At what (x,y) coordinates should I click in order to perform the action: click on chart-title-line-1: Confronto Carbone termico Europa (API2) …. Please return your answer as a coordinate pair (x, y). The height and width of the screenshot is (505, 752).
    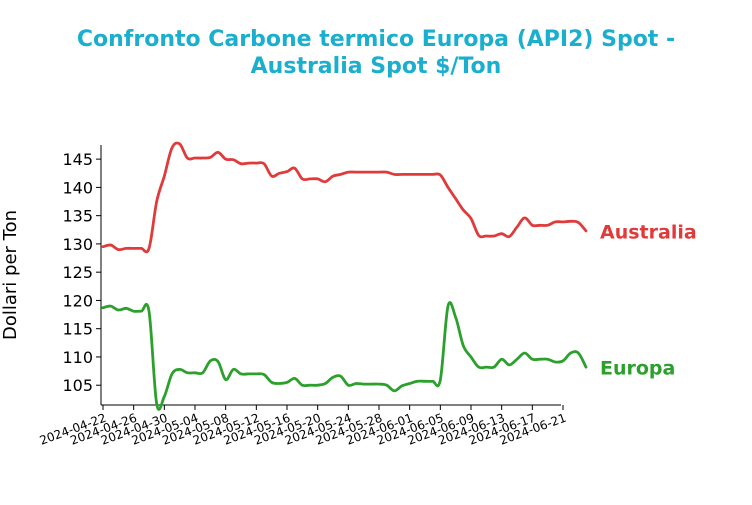
    Looking at the image, I should click on (376, 39).